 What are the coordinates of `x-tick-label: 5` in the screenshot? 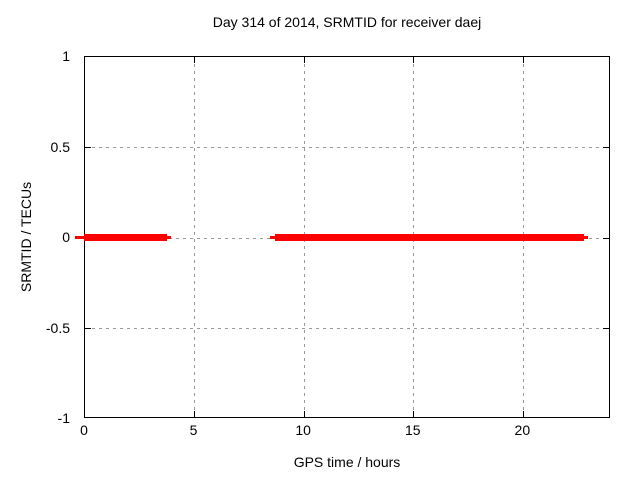 It's located at (193, 430).